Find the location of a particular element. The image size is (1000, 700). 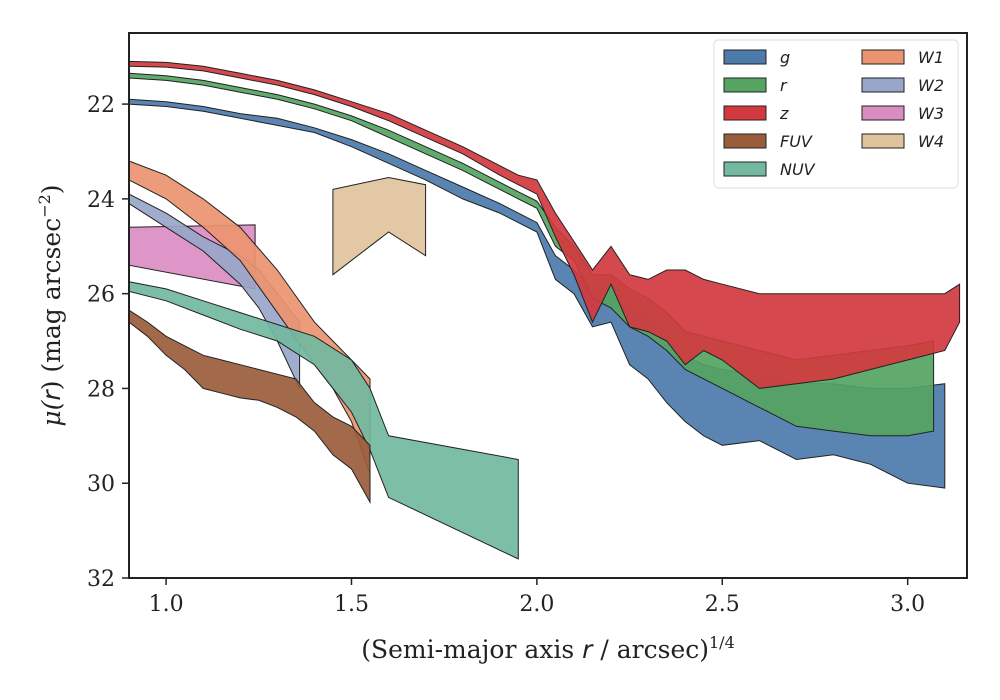

legend-label-r: r is located at coordinates (784, 85).